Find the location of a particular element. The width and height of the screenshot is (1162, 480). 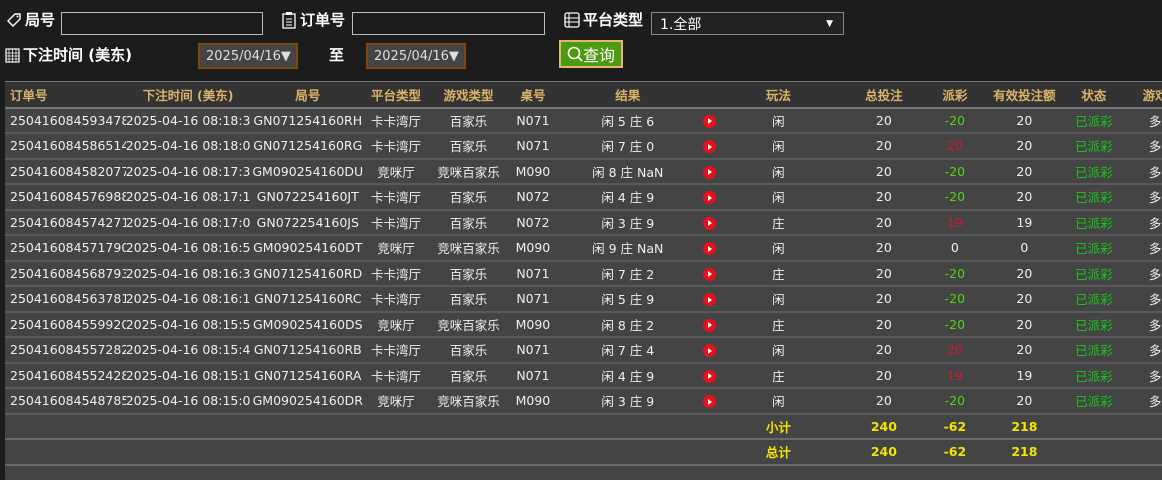

date-from: 2025/04/16▼ is located at coordinates (248, 56).